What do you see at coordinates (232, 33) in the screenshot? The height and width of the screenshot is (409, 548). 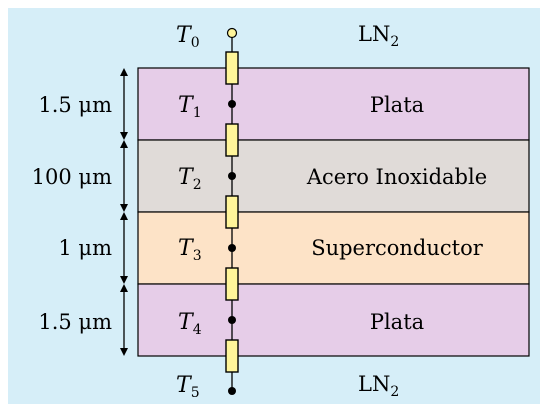 I see `reservoir-terminal` at bounding box center [232, 33].